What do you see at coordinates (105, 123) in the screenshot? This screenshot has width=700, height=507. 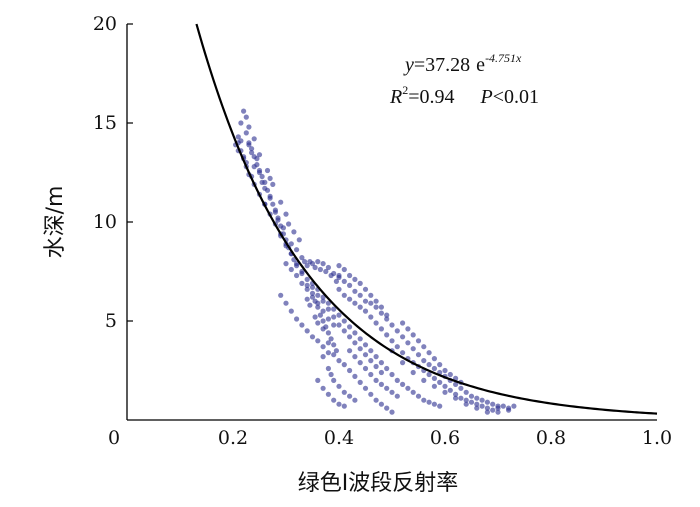 I see `y-tick-label: 15` at bounding box center [105, 123].